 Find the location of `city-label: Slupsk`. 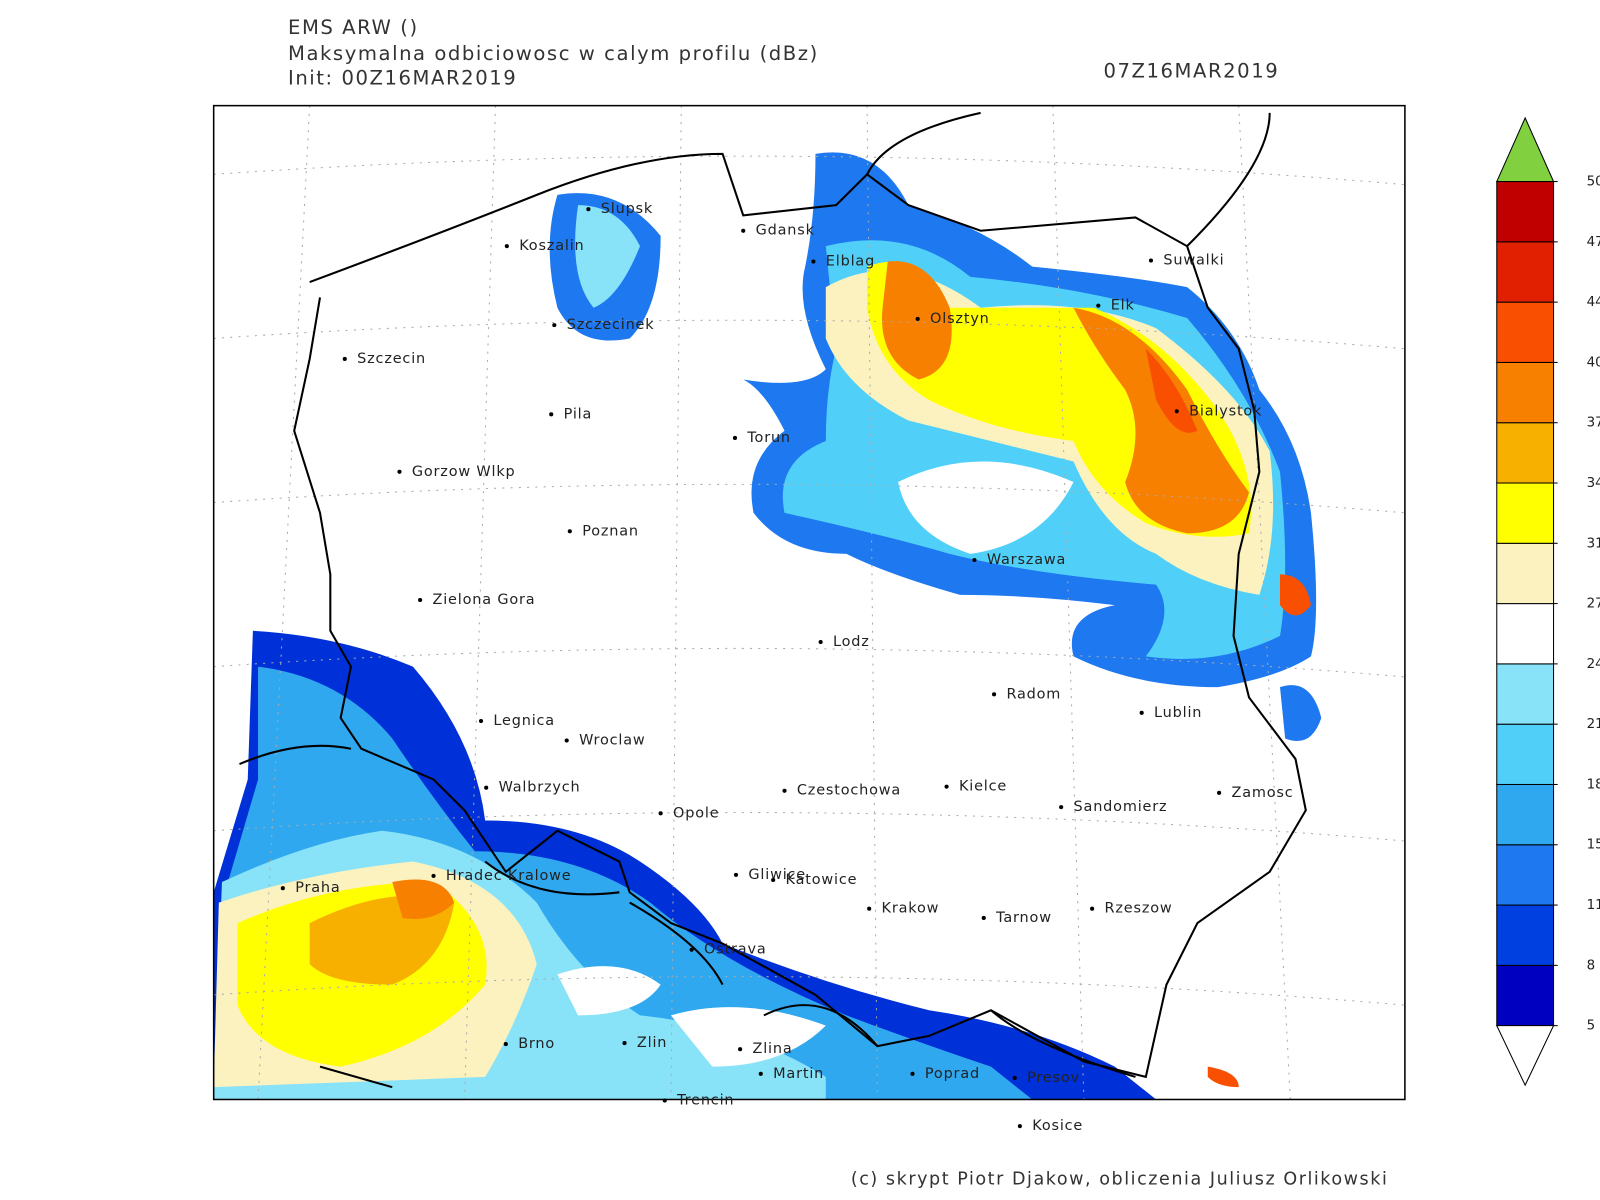

city-label: Slupsk is located at coordinates (627, 209).